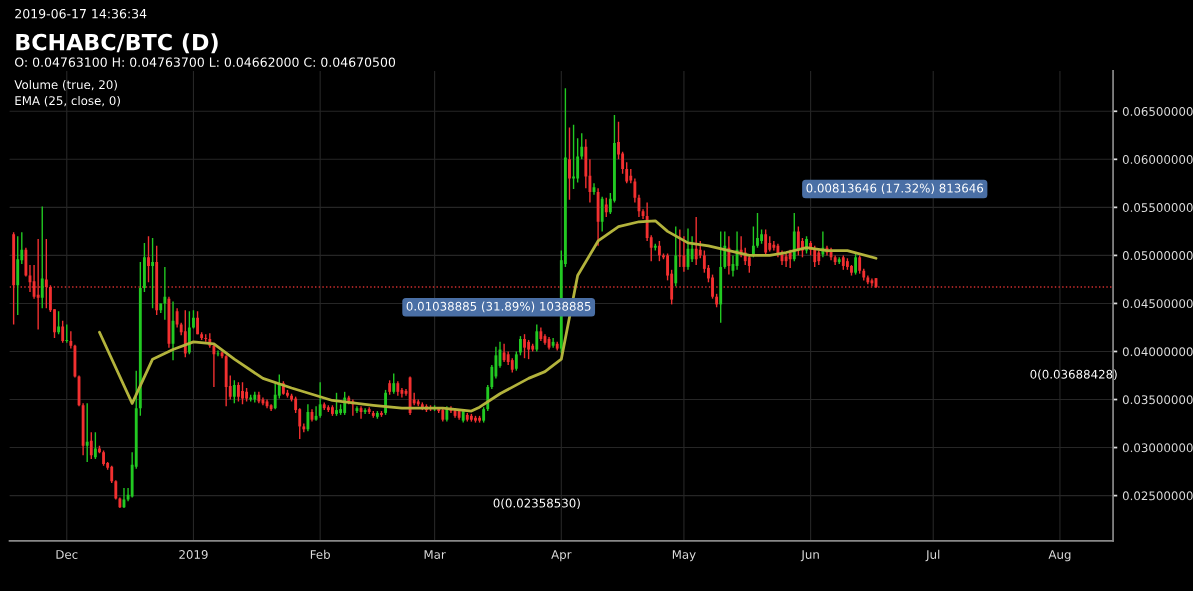 This screenshot has height=591, width=1193. What do you see at coordinates (81, 13) in the screenshot?
I see `text: 2019-06-17 14:36:34` at bounding box center [81, 13].